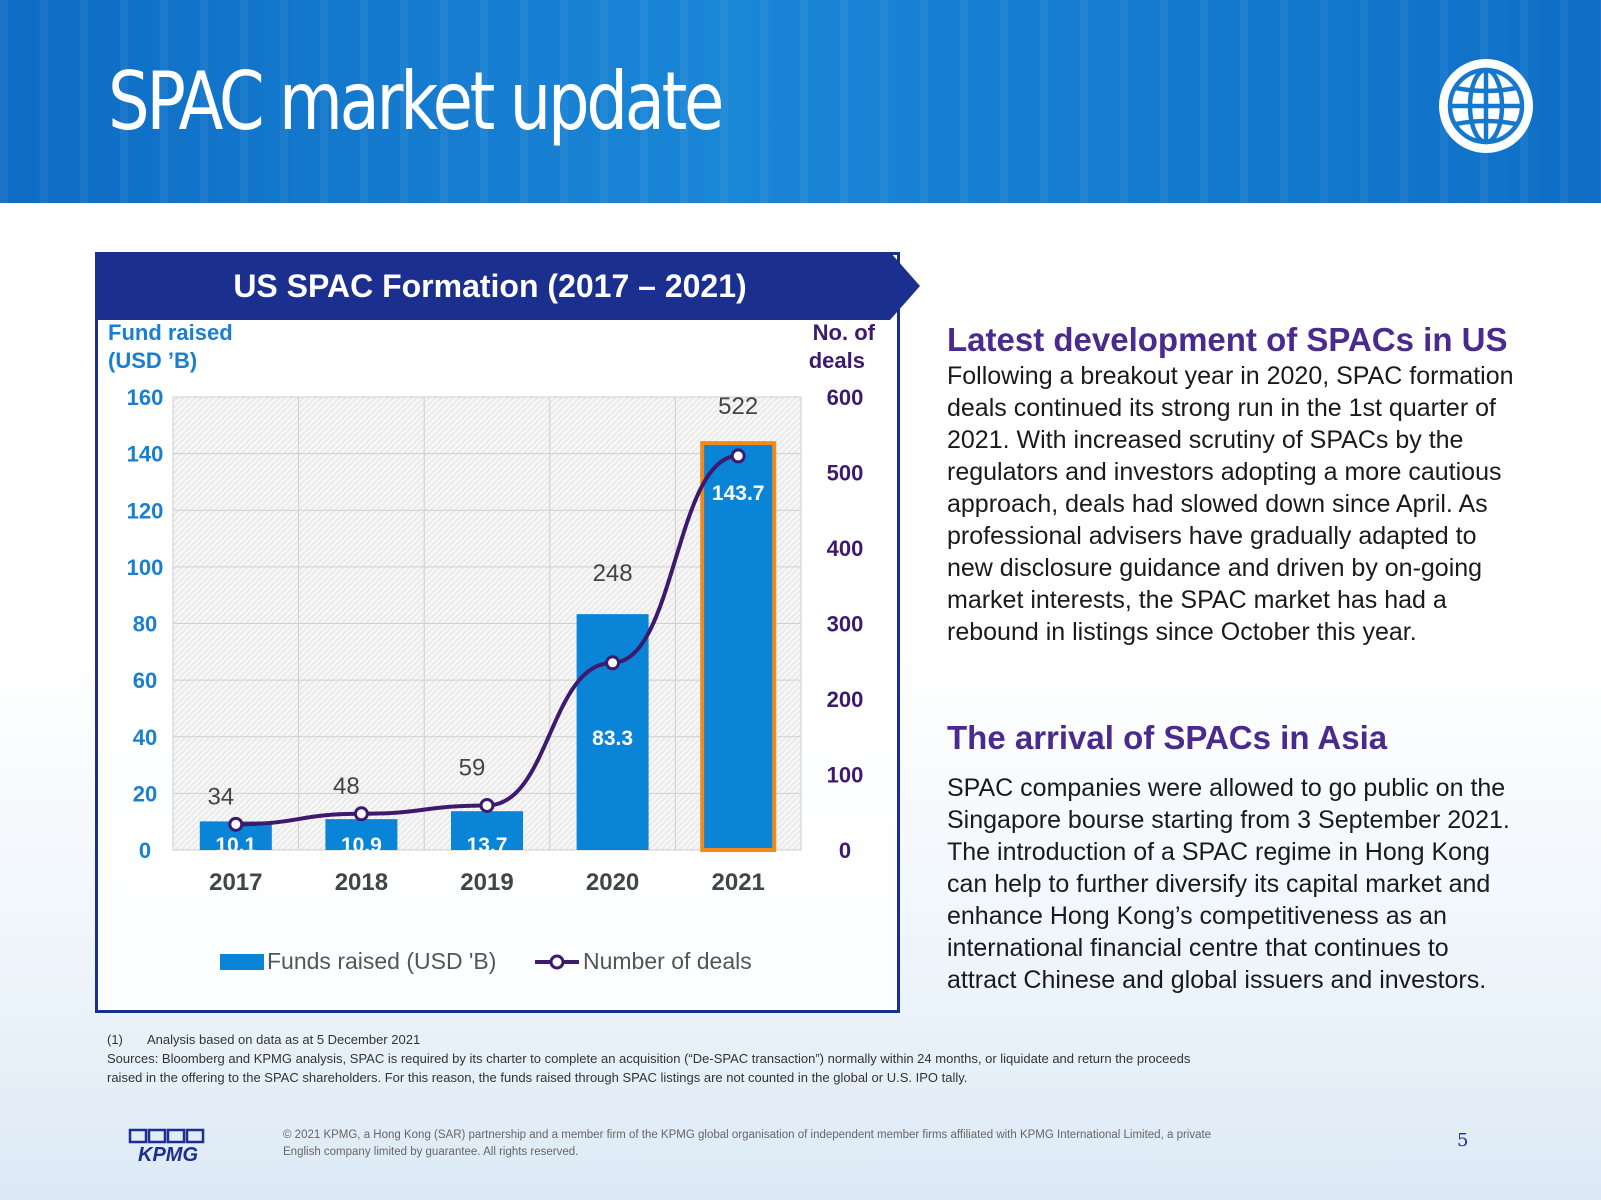  Describe the element at coordinates (557, 962) in the screenshot. I see `legend-line-marker` at that location.